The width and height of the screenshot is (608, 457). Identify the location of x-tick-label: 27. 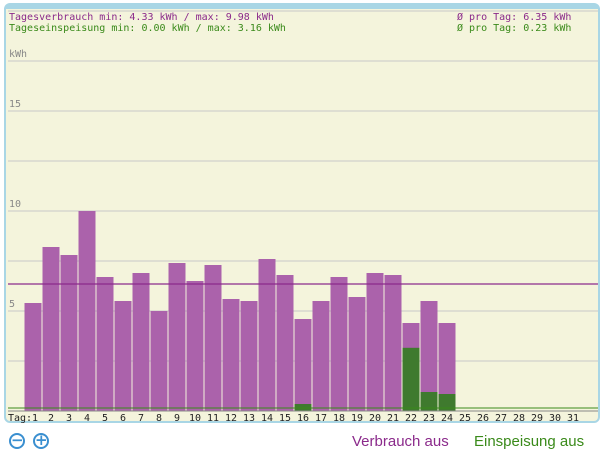
(501, 418).